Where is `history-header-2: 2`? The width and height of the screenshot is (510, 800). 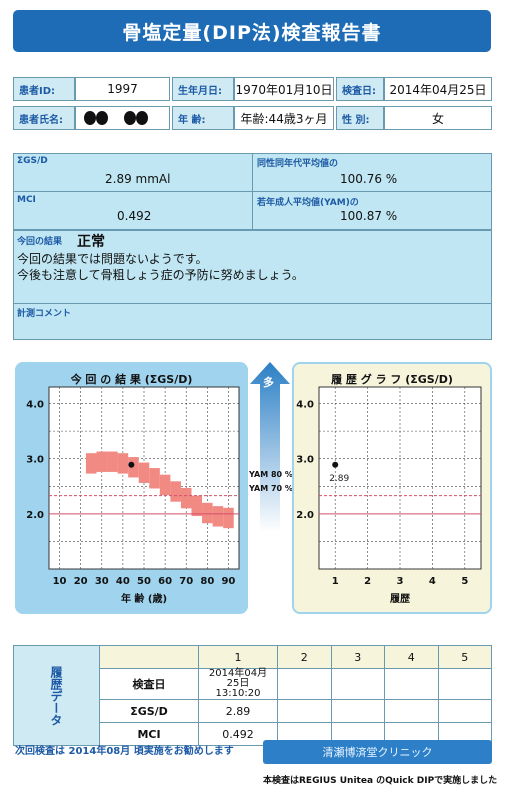
history-header-2: 2 is located at coordinates (304, 657).